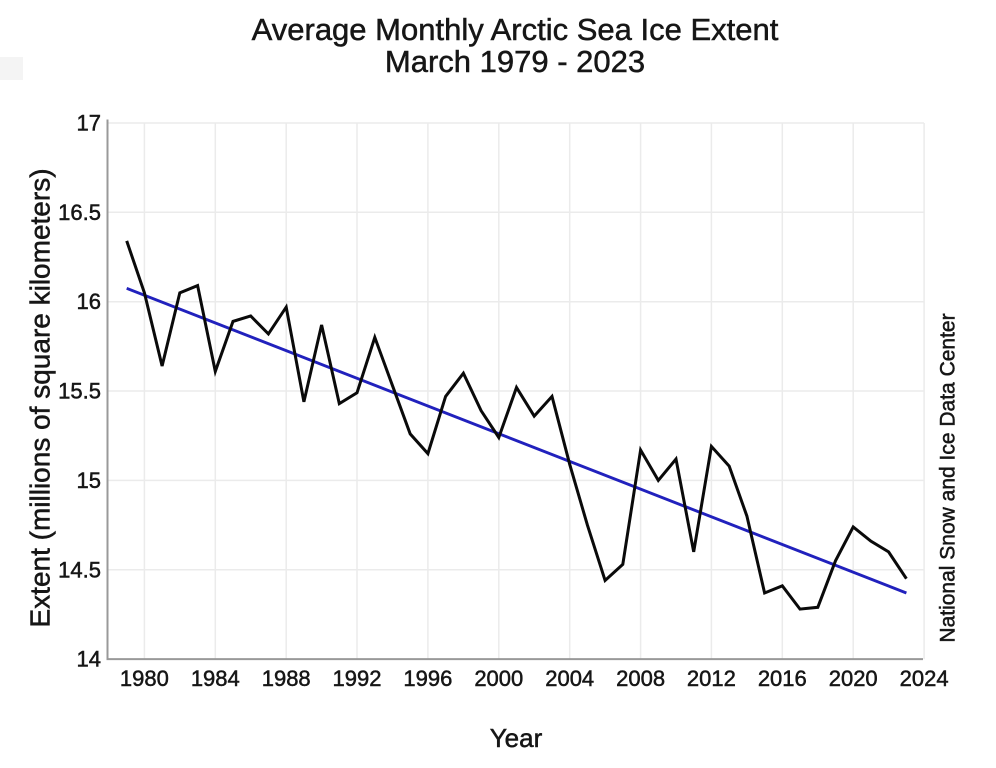  What do you see at coordinates (924, 678) in the screenshot?
I see `svg-text: 2024` at bounding box center [924, 678].